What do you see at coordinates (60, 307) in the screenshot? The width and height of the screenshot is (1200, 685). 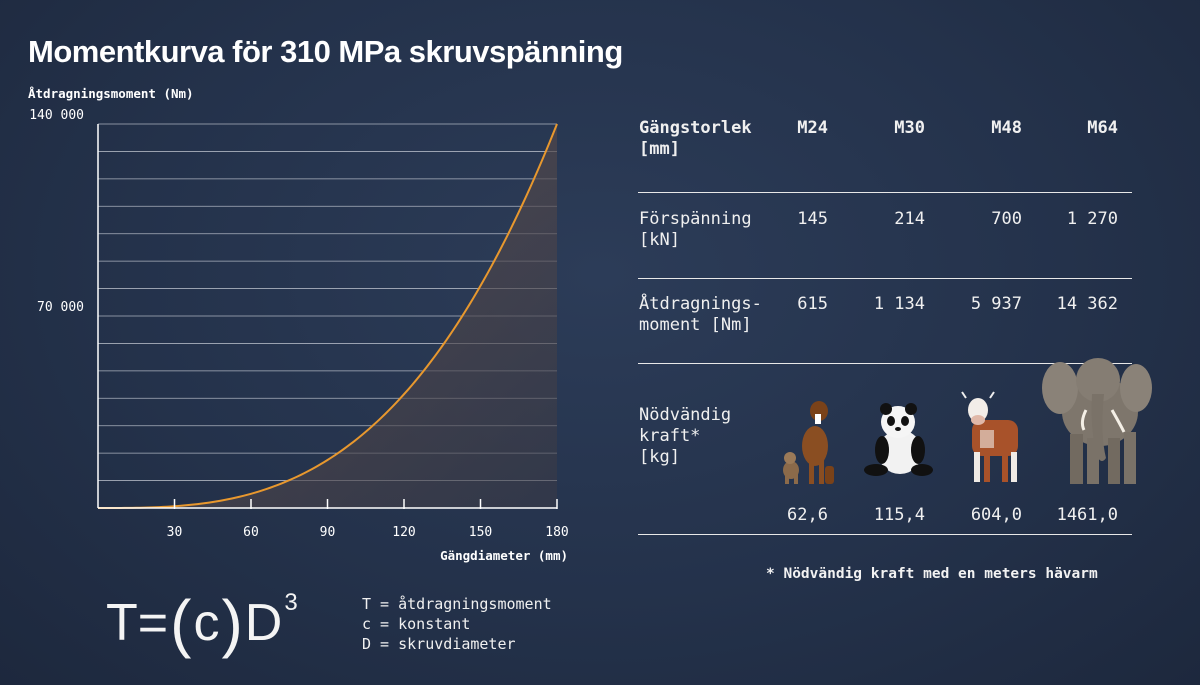 I see `y-tick-label: 70 000` at bounding box center [60, 307].